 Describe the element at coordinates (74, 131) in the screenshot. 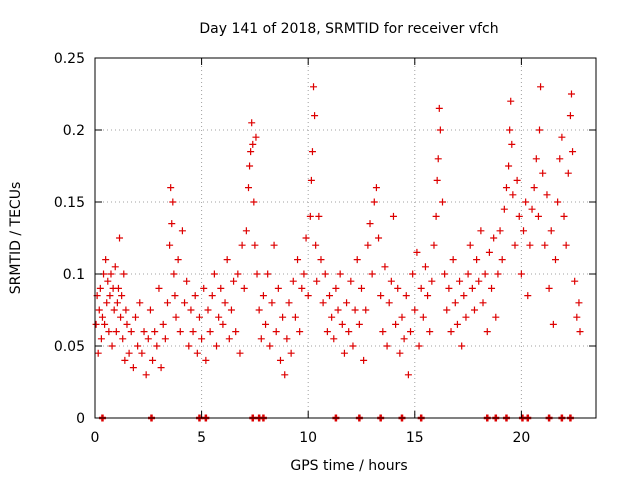

I see `y-tick-label: 0.2` at that location.